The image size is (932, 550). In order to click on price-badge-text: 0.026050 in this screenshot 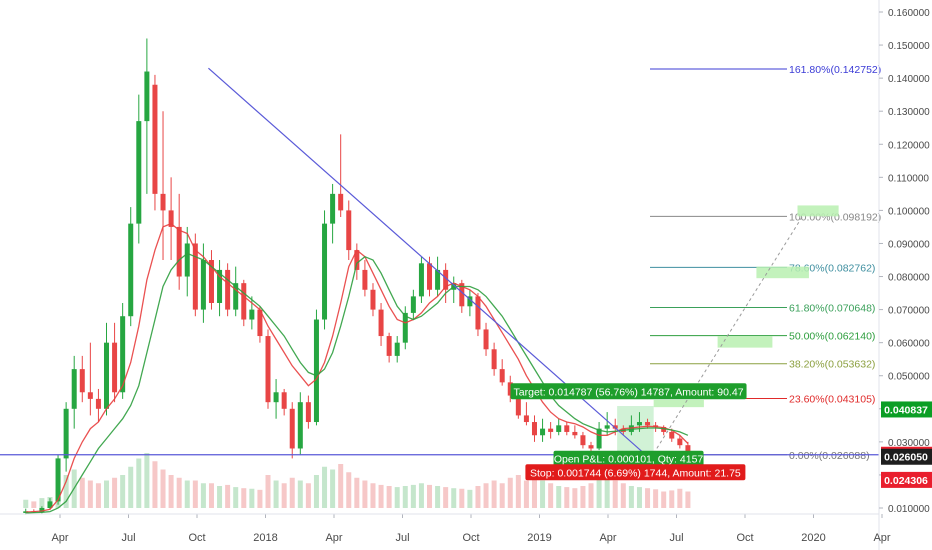, I will do `click(906, 458)`.